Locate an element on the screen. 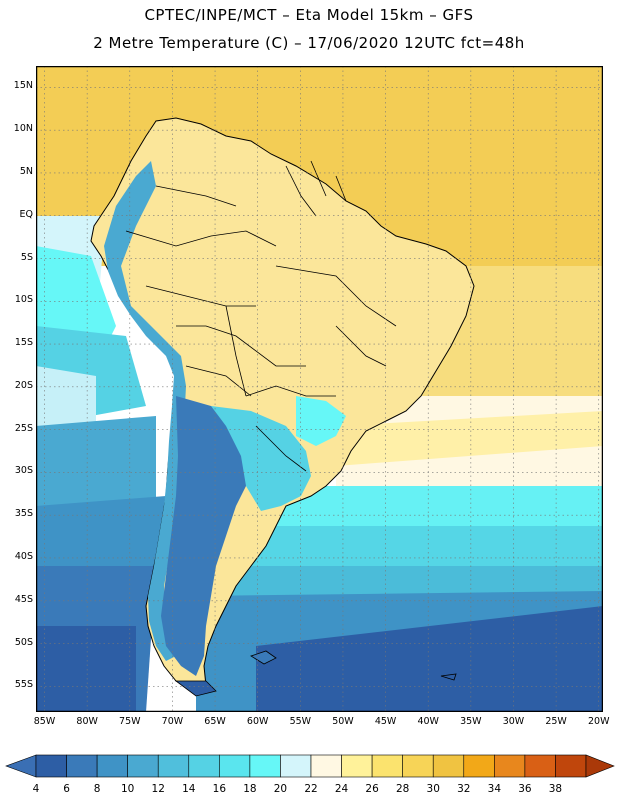 The width and height of the screenshot is (618, 800). colorbar-tick-label: 4 is located at coordinates (36, 789).